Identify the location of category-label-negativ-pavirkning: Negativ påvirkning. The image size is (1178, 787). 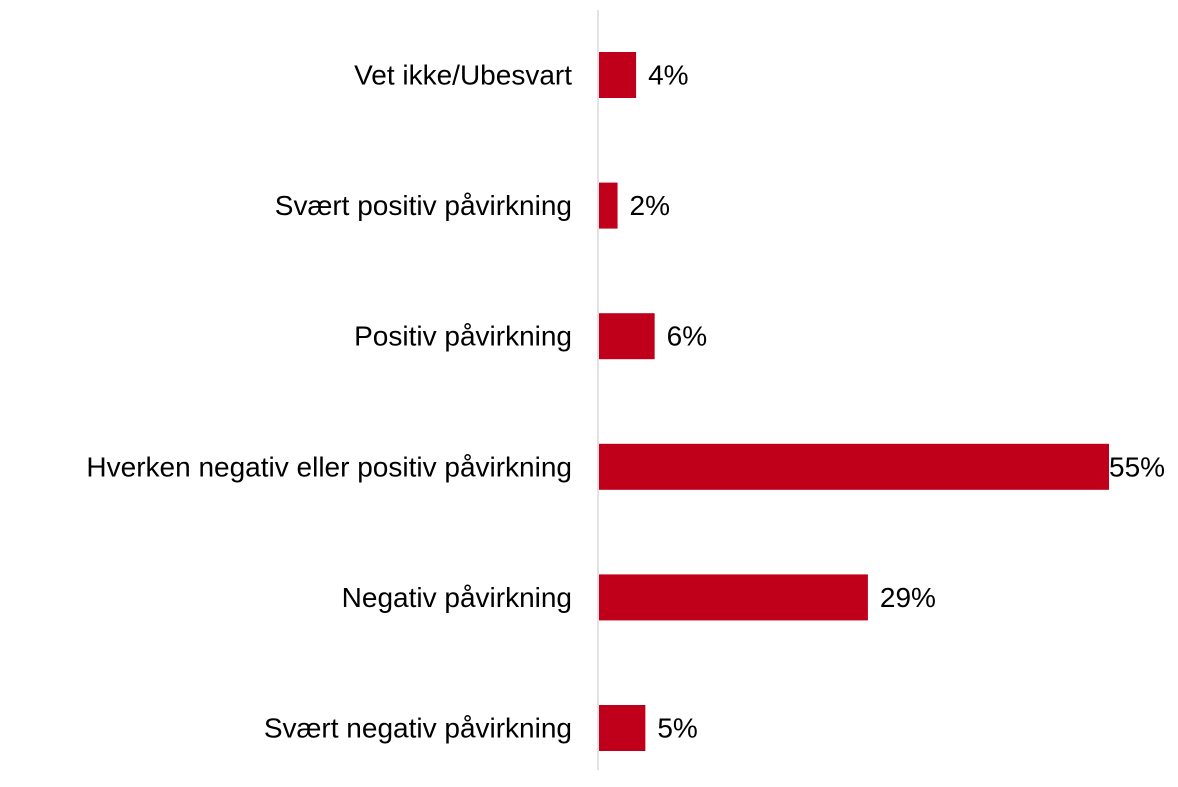
(457, 597).